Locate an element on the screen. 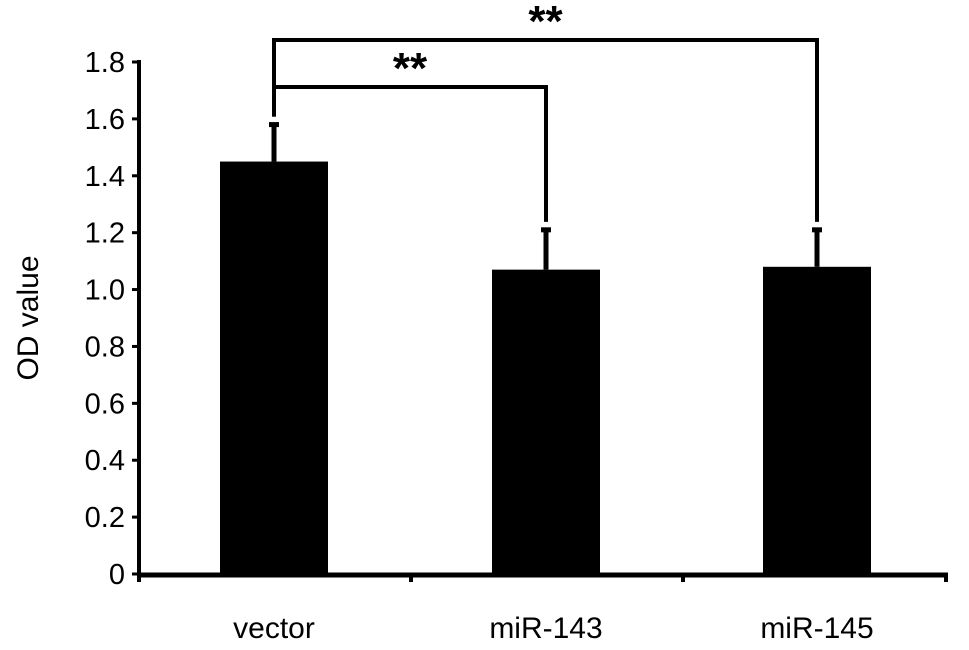  y-tick-label: 1.4 is located at coordinates (105, 177).